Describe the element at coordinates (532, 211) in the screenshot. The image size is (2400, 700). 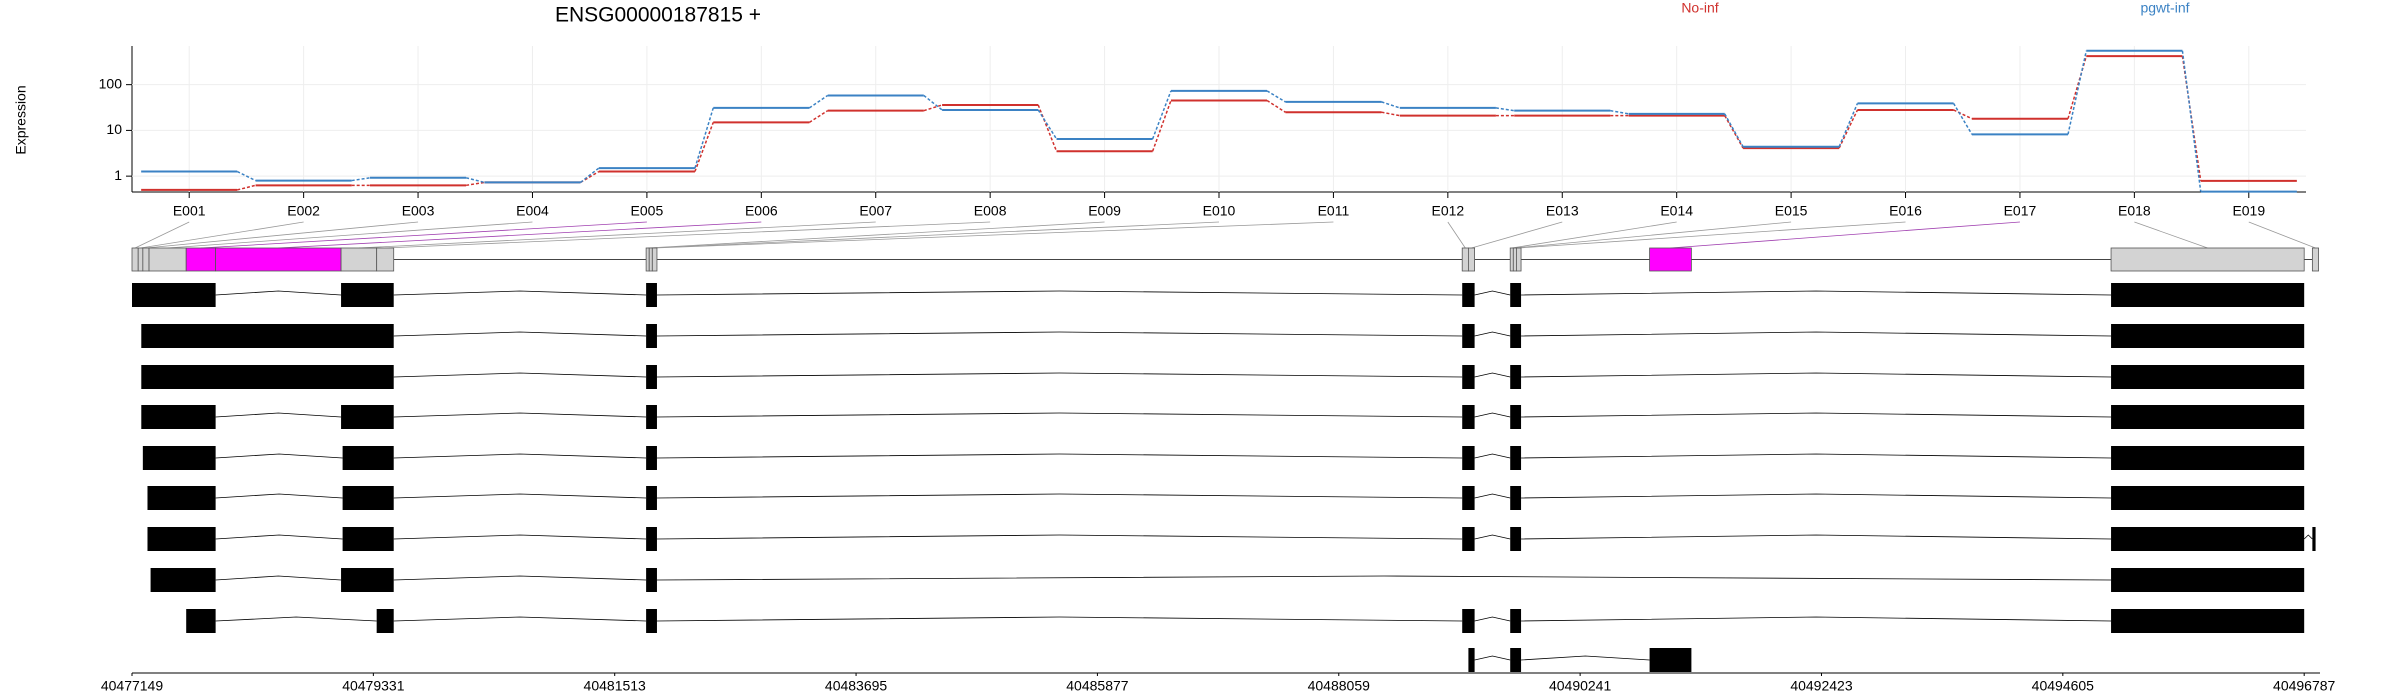
I see `x-tick-label: E004` at that location.